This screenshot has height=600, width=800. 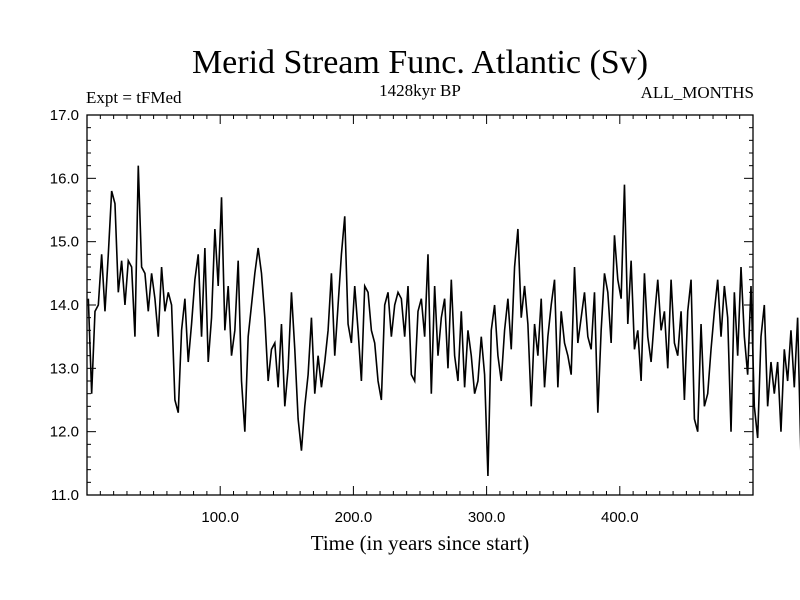 What do you see at coordinates (697, 92) in the screenshot?
I see `period-label: ALL_MONTHS` at bounding box center [697, 92].